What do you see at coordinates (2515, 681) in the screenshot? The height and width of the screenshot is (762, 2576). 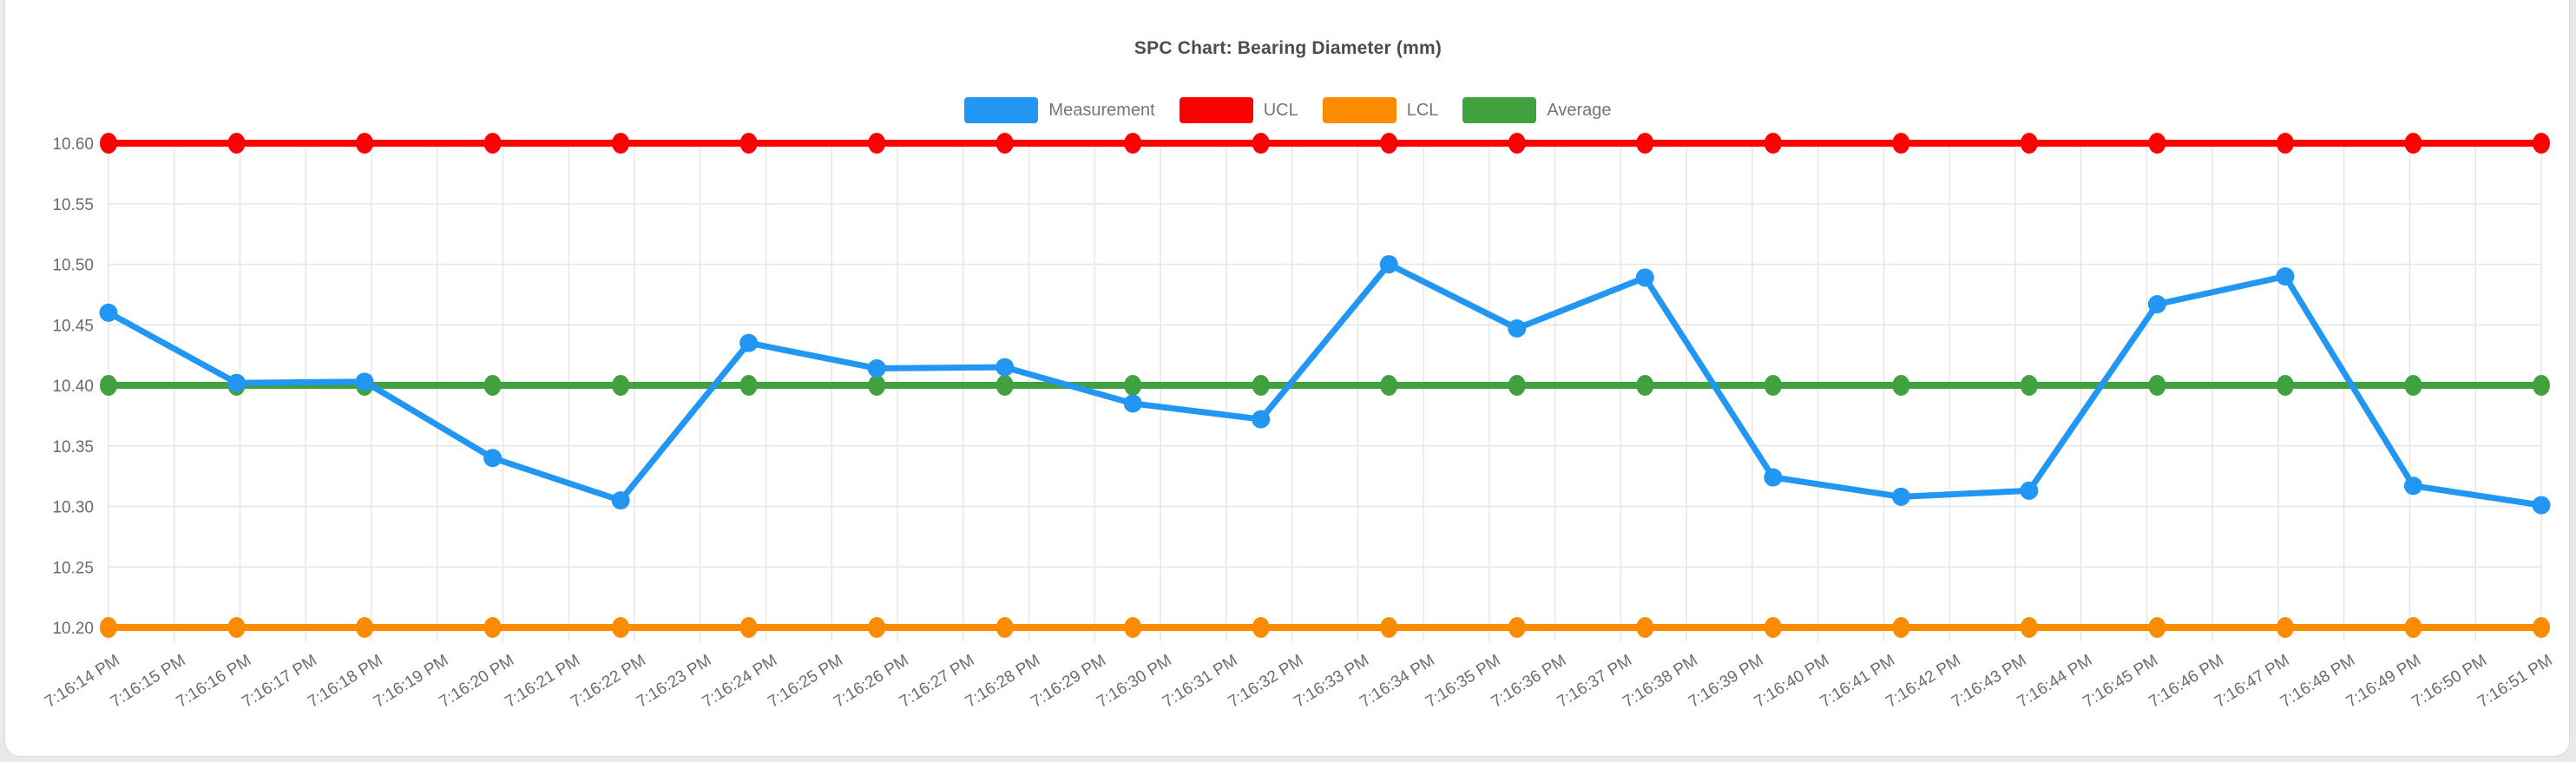 I see `x-axis-label: 7:16:51 PM` at bounding box center [2515, 681].